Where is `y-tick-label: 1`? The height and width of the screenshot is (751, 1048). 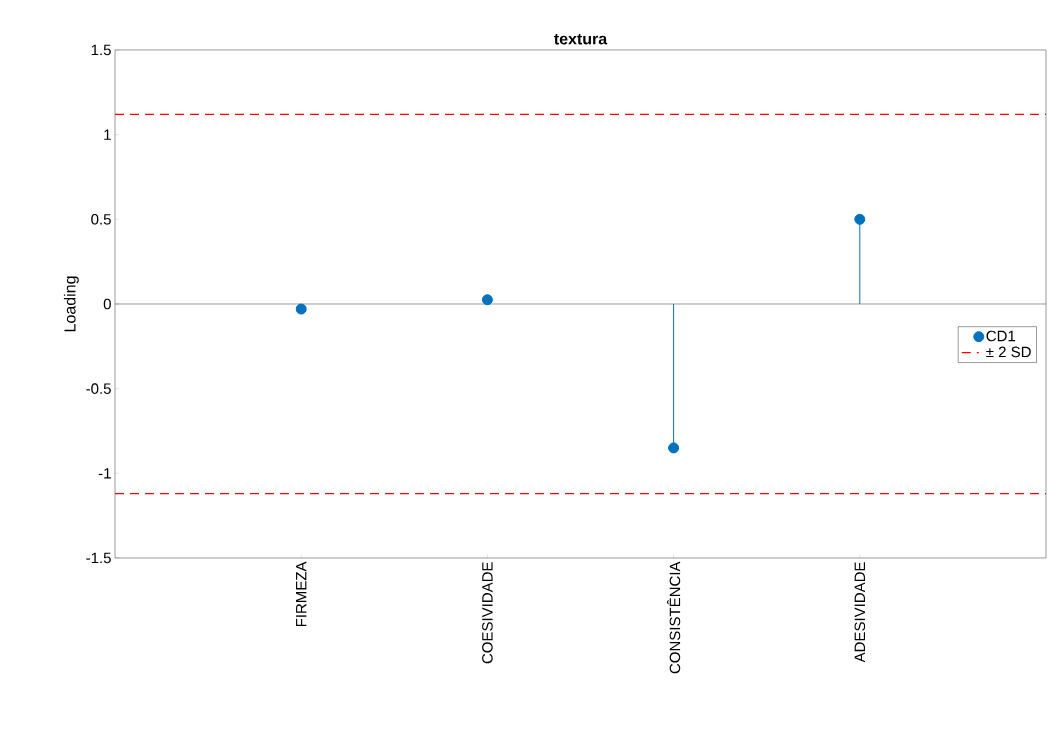 y-tick-label: 1 is located at coordinates (107, 134).